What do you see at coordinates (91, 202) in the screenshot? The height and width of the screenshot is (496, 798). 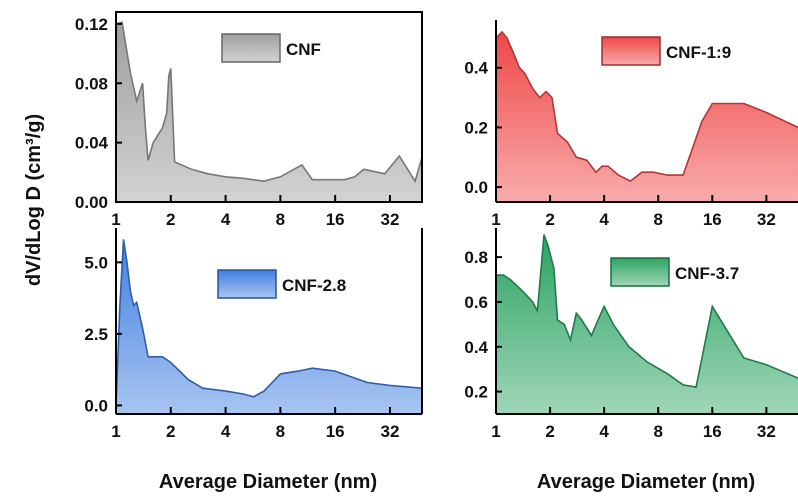 I see `y-tick-label: 0.00` at bounding box center [91, 202].